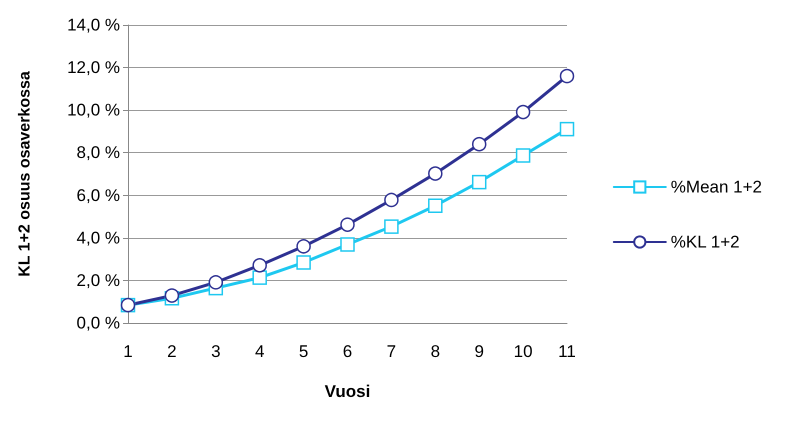 The width and height of the screenshot is (785, 429). I want to click on y-tick-label: 10,0 %, so click(93, 110).